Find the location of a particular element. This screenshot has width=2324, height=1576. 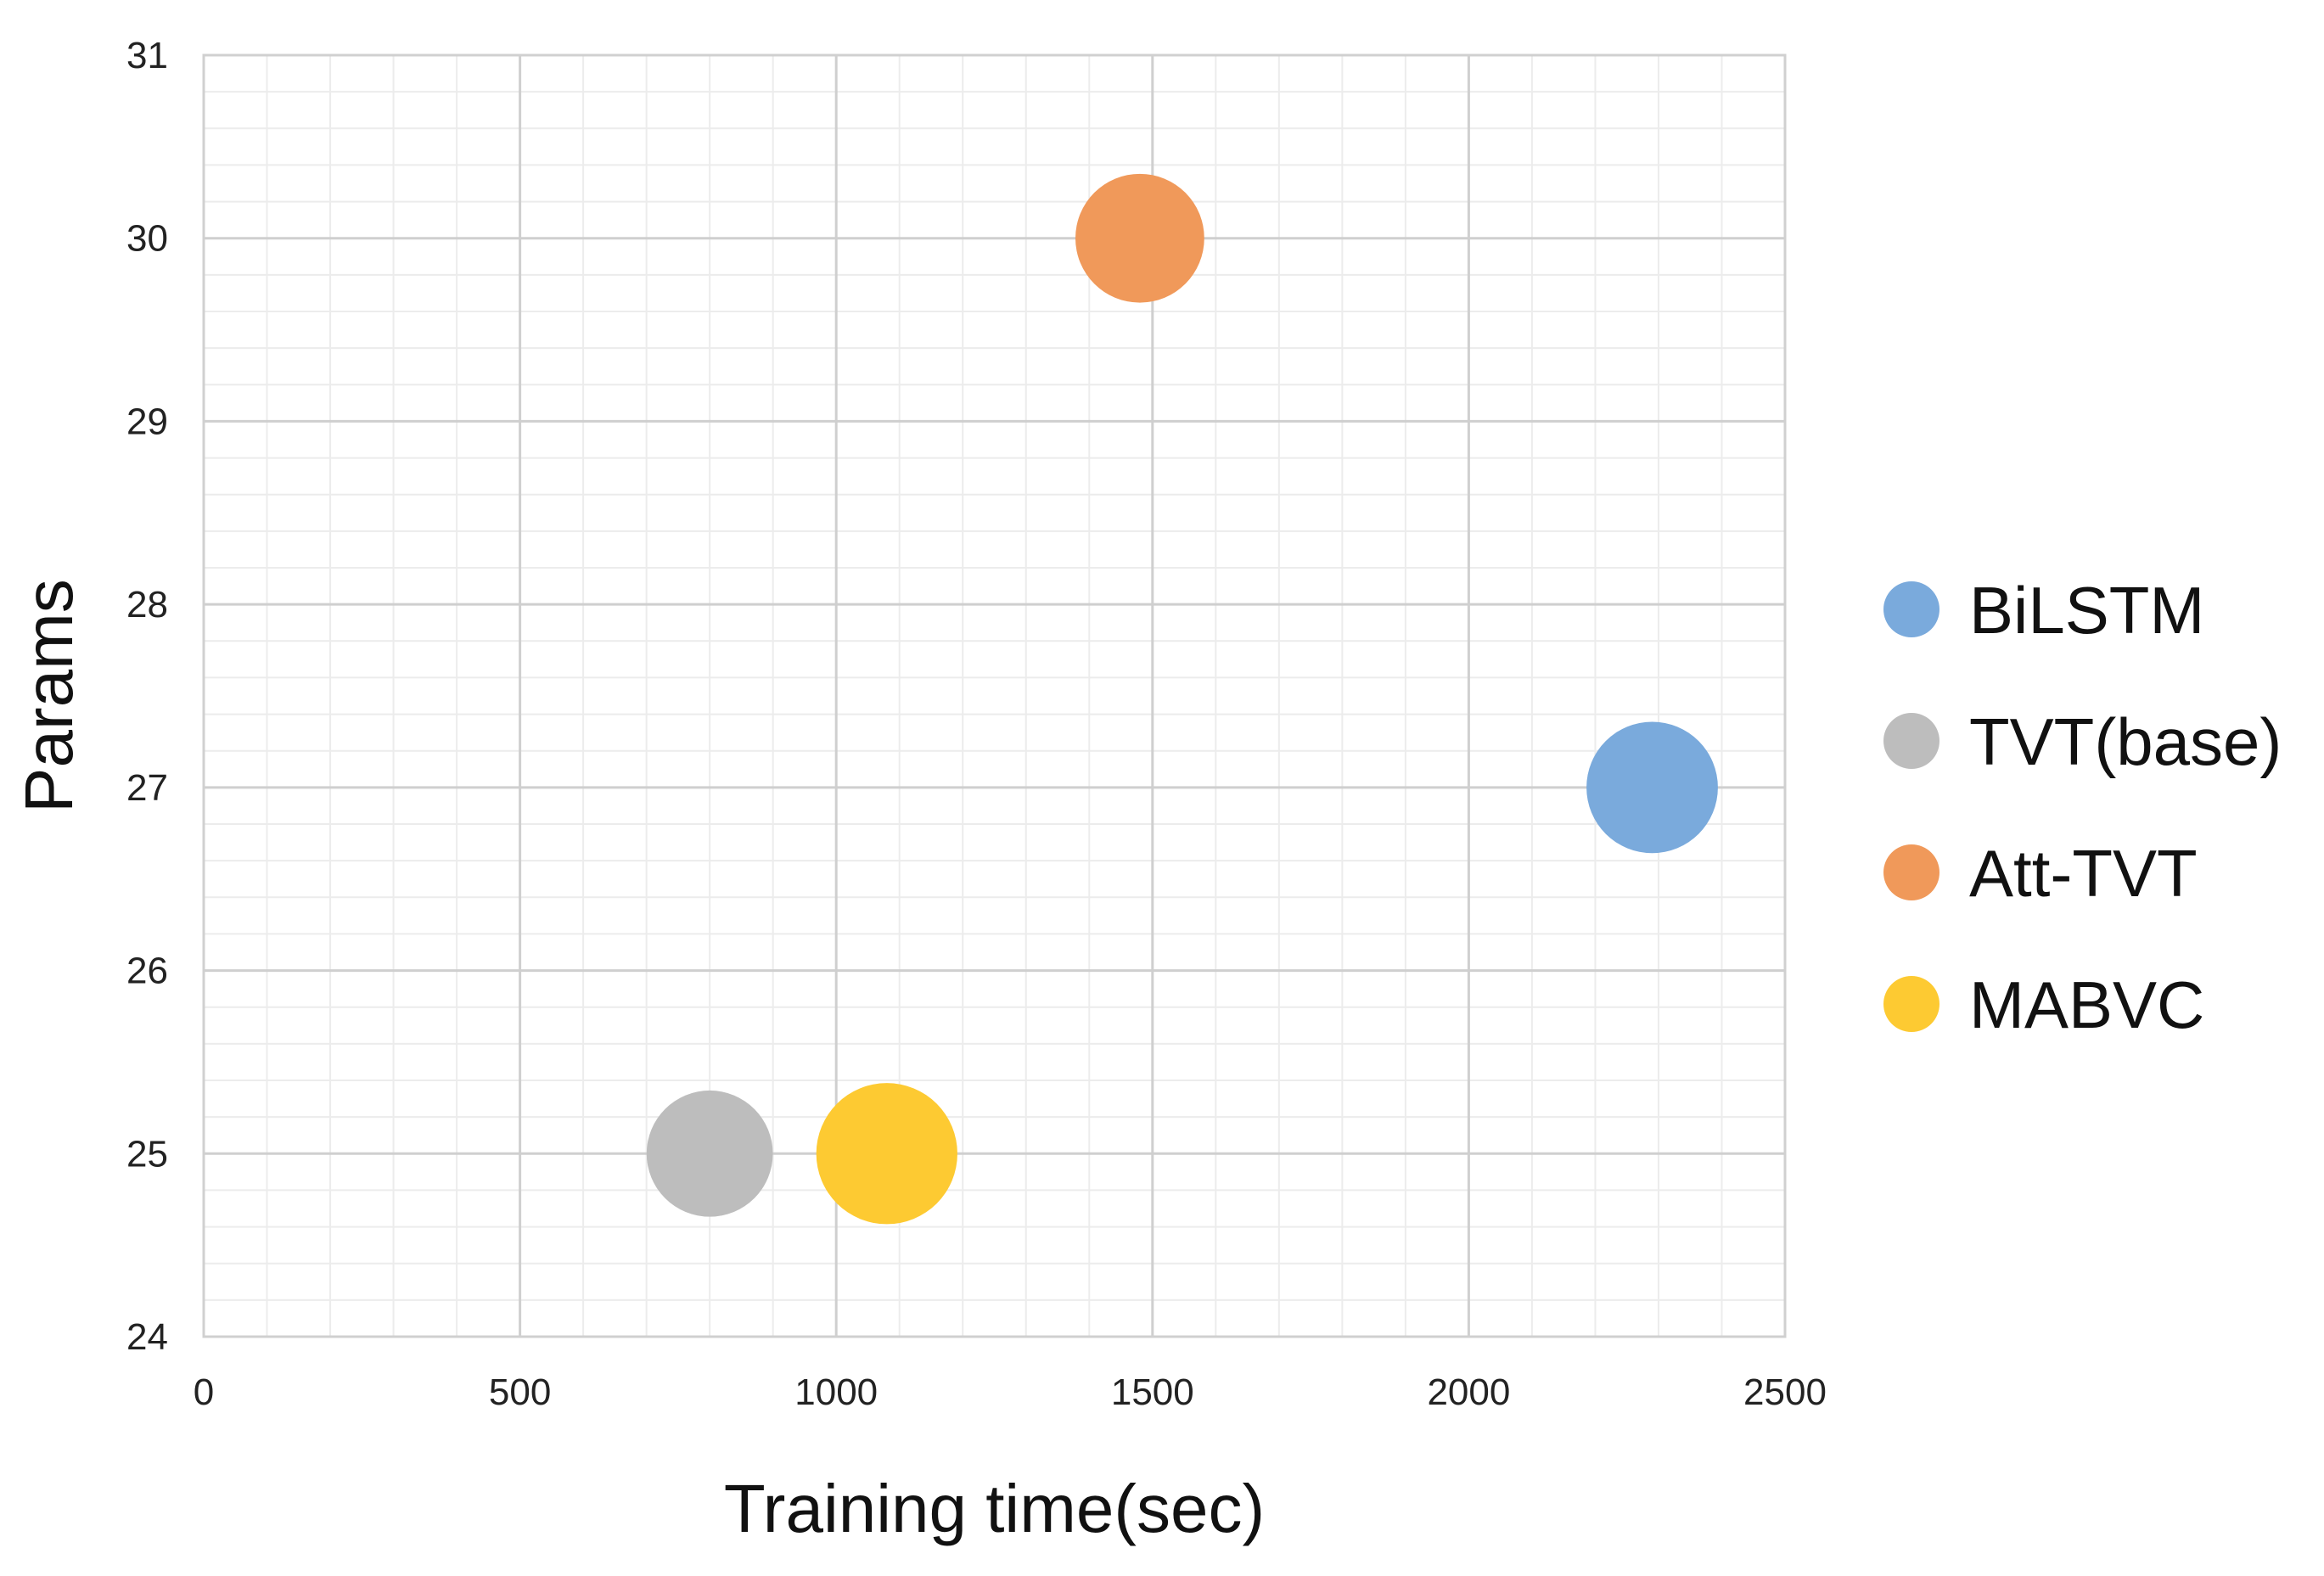

x-axis-title: Training time(sec) is located at coordinates (994, 1508).